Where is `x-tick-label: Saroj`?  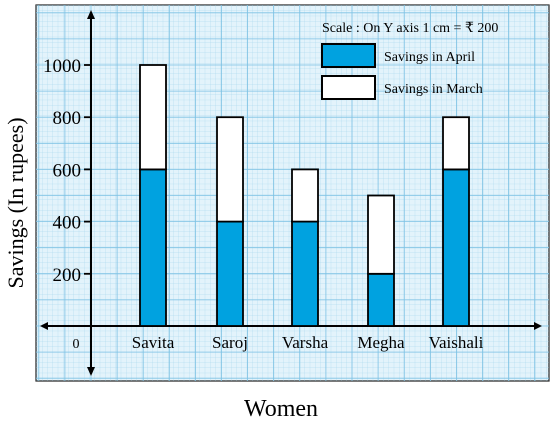
x-tick-label: Saroj is located at coordinates (230, 342).